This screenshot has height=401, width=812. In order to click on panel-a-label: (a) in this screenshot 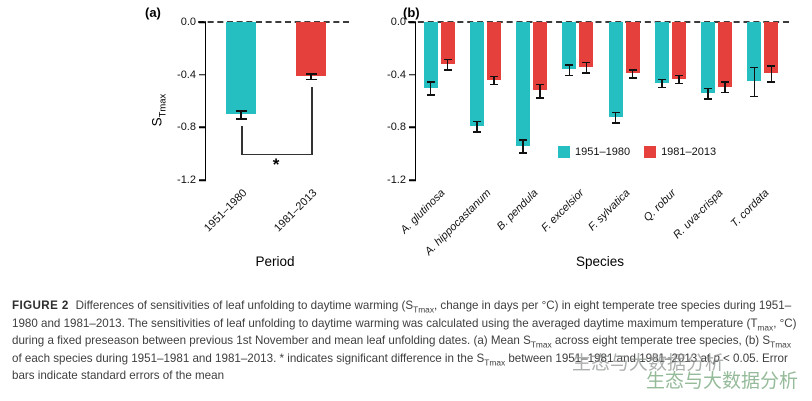, I will do `click(153, 12)`.